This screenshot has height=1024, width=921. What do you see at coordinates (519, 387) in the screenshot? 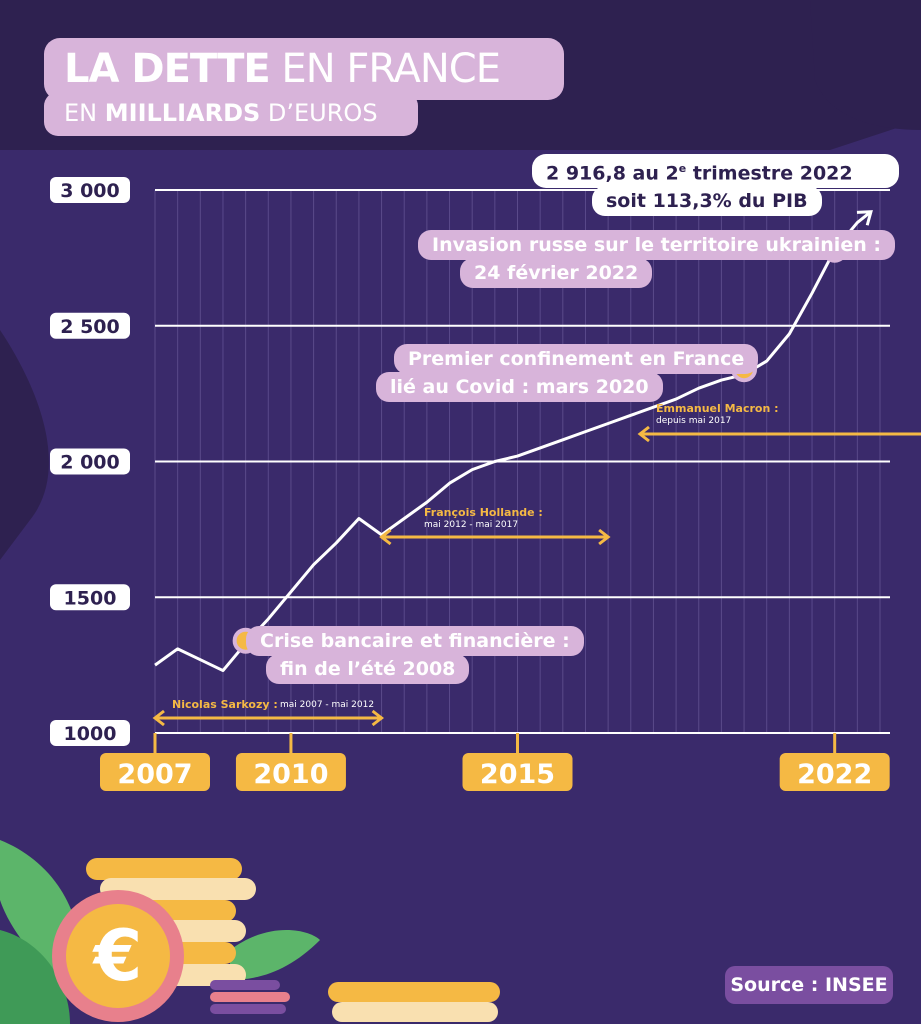
I see `annotation-covid-line2: lié au Covid : mars 2020` at bounding box center [519, 387].